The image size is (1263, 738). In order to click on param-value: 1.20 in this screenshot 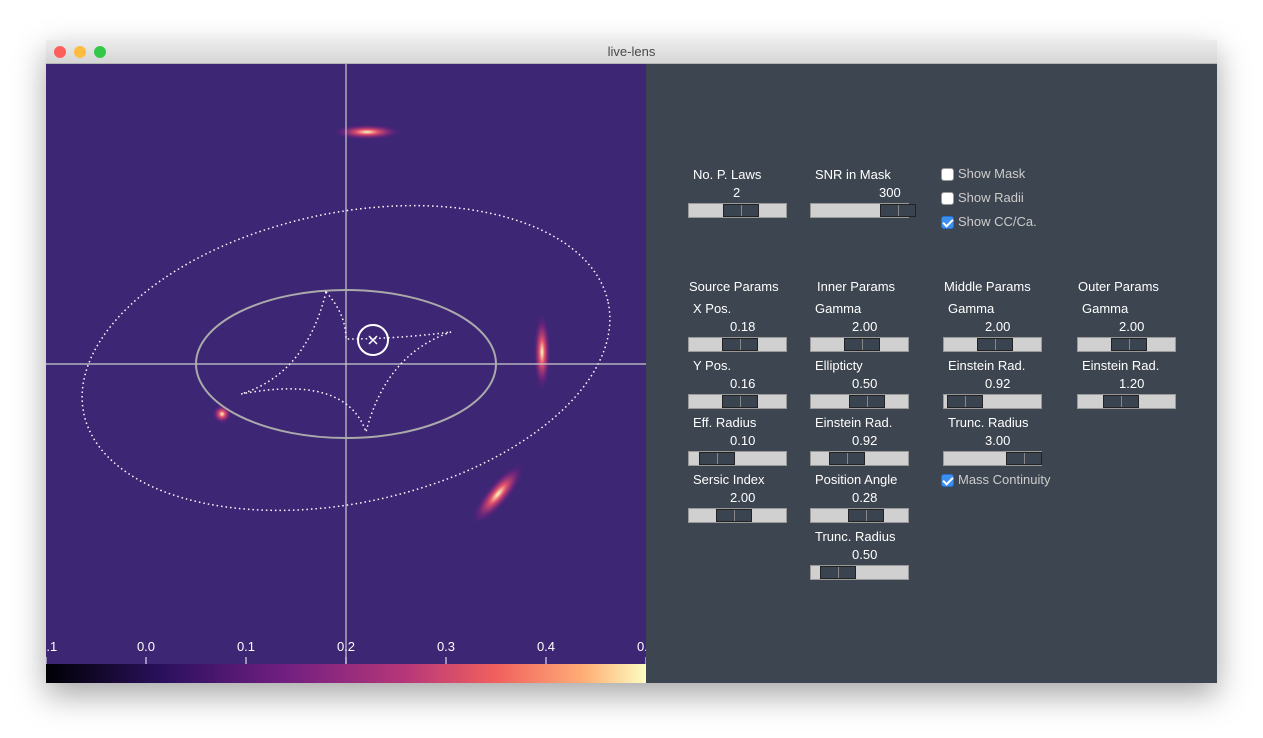, I will do `click(1132, 383)`.